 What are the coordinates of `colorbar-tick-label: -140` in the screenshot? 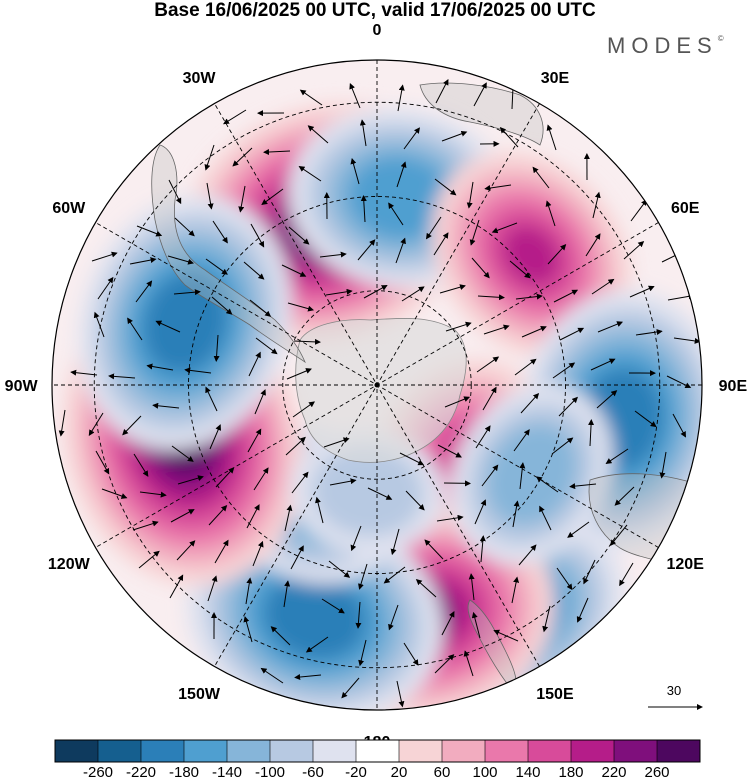 It's located at (227, 772).